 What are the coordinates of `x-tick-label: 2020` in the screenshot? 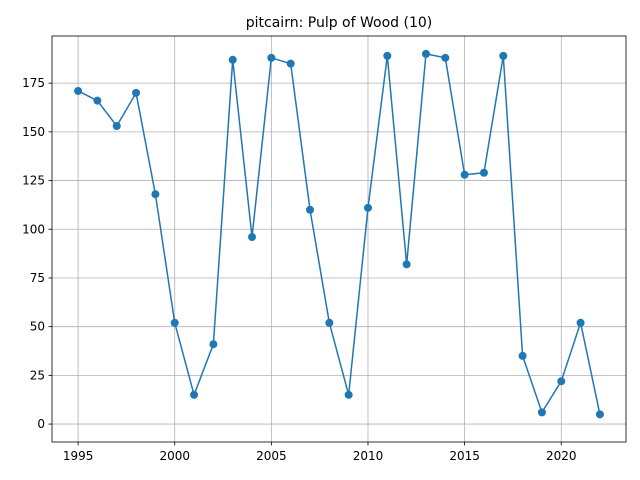 It's located at (561, 456).